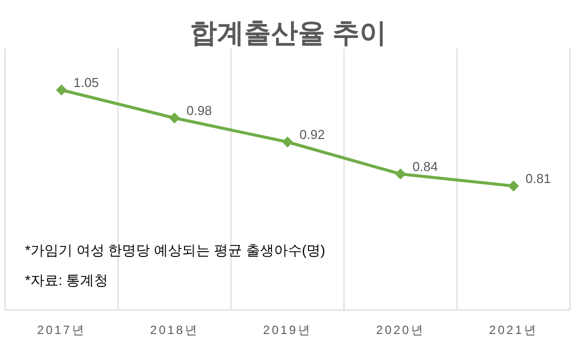 This screenshot has height=340, width=577. I want to click on data-label: 1.05, so click(86, 82).